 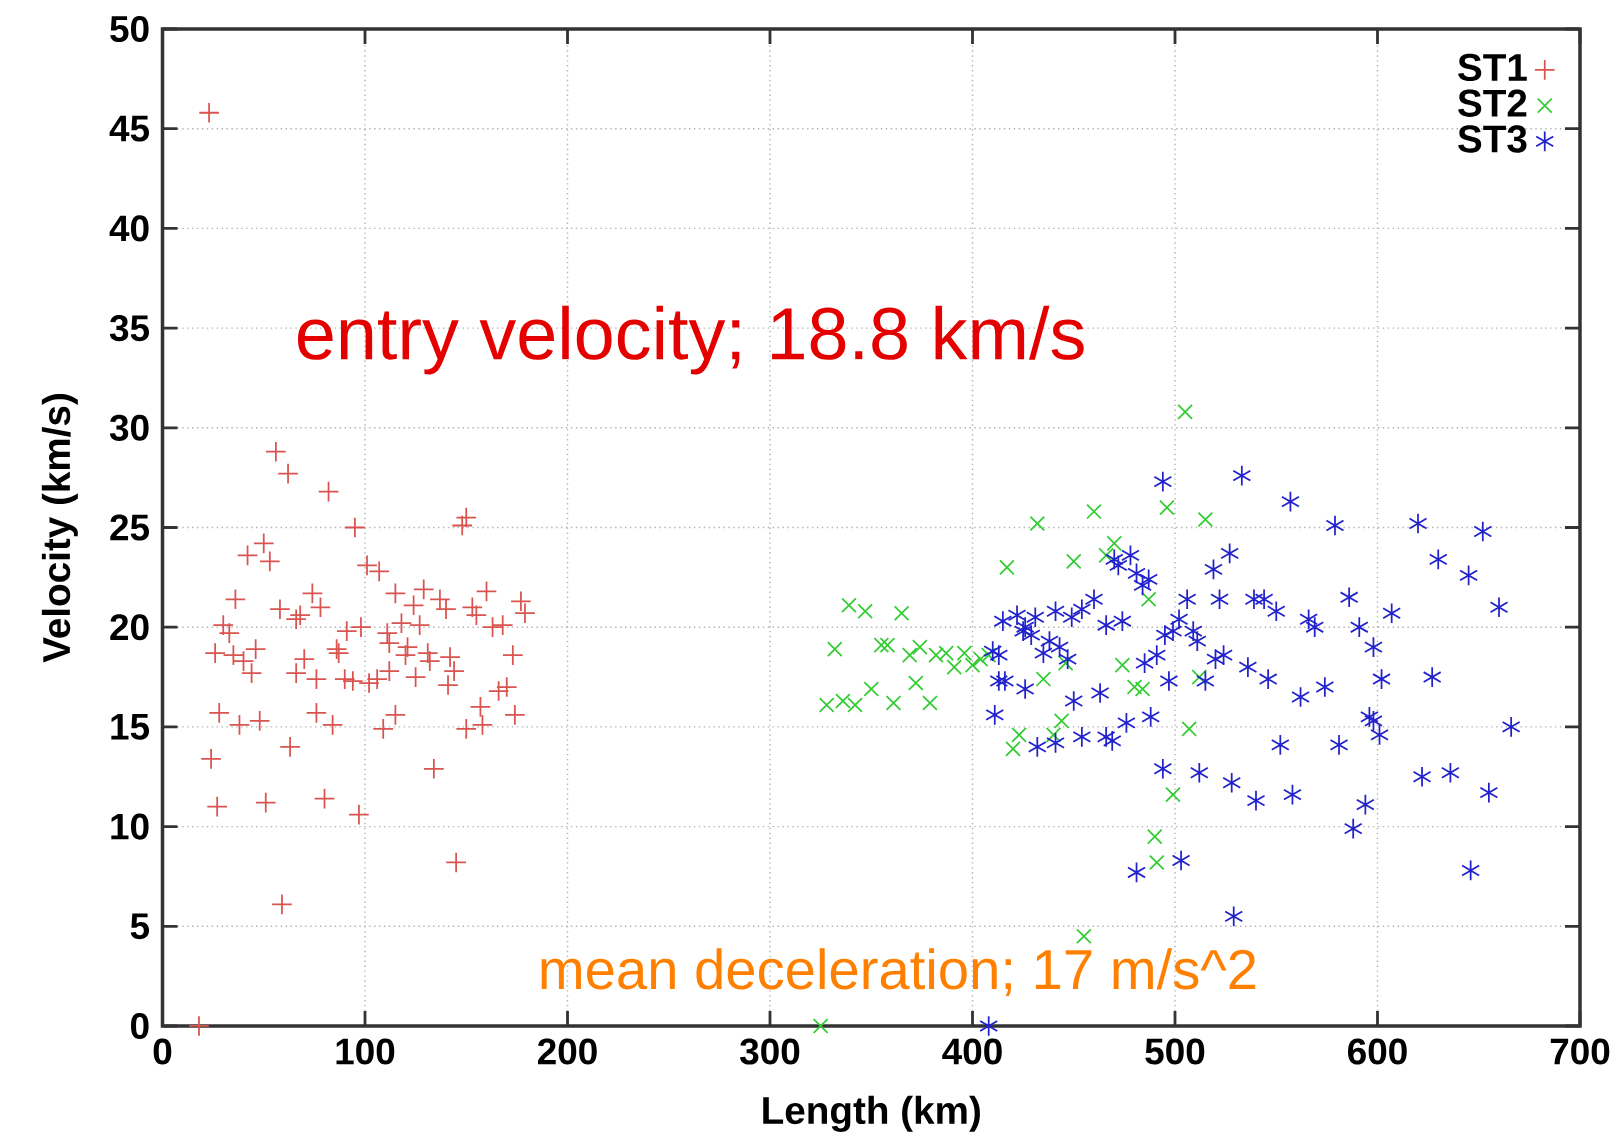 I want to click on annotation: mean deceleration; 17 m/s^2, so click(x=898, y=972).